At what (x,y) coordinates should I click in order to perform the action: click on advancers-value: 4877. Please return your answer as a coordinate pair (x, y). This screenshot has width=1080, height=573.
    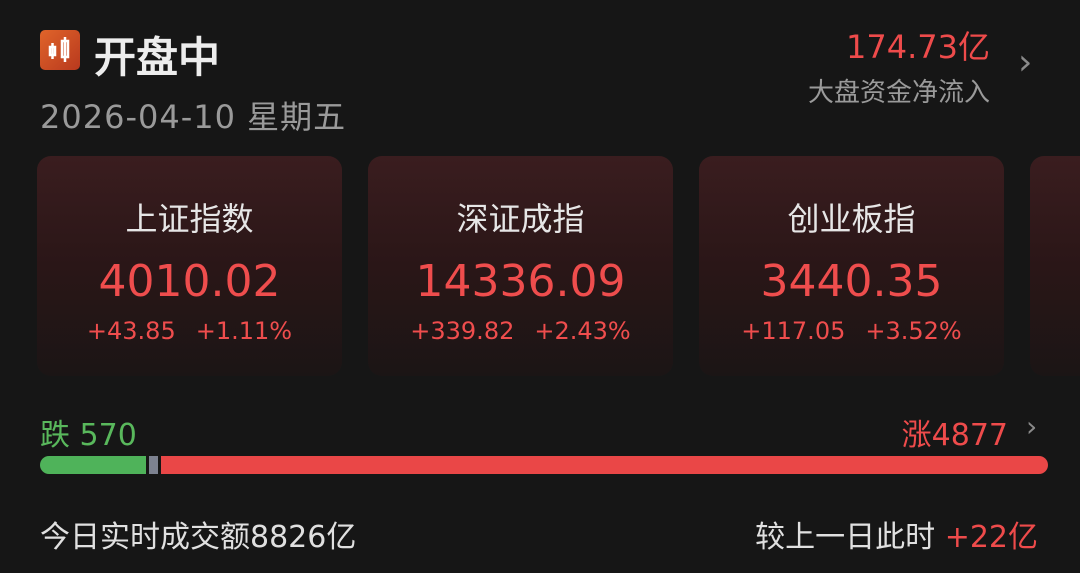
    Looking at the image, I should click on (969, 435).